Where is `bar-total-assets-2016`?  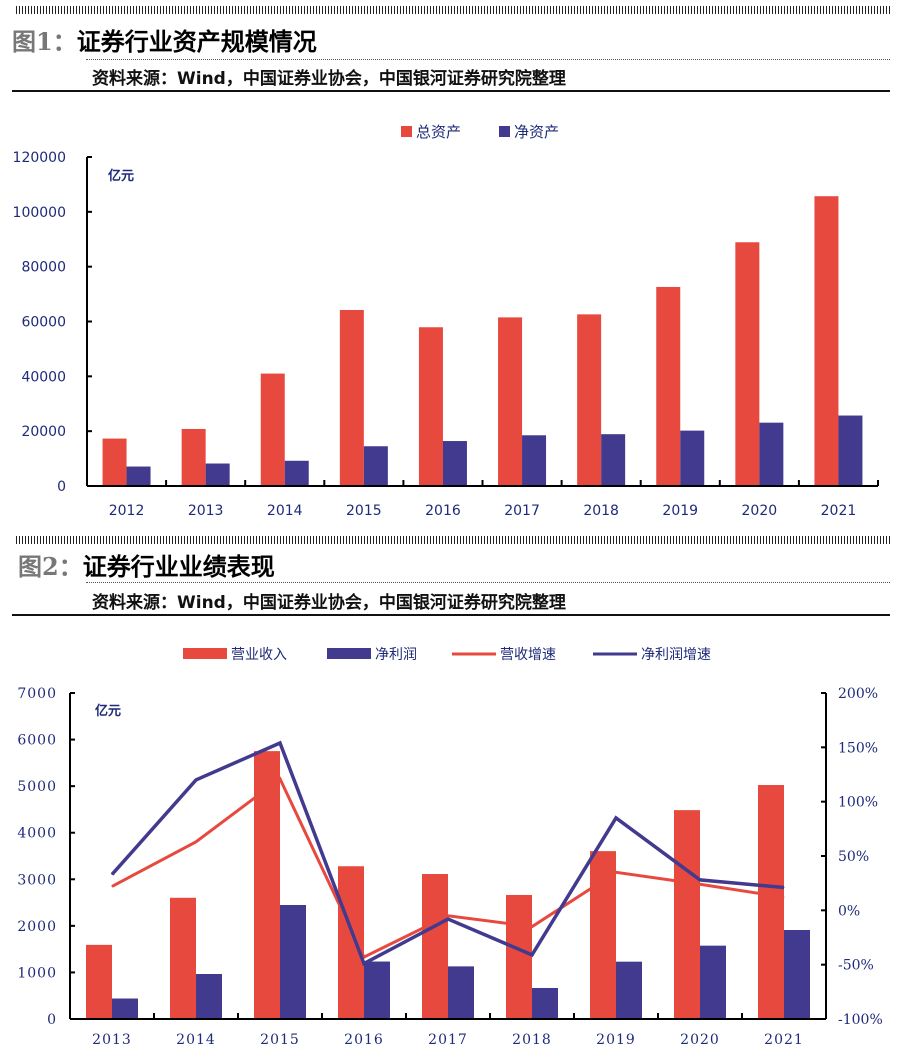
bar-total-assets-2016 is located at coordinates (430, 406).